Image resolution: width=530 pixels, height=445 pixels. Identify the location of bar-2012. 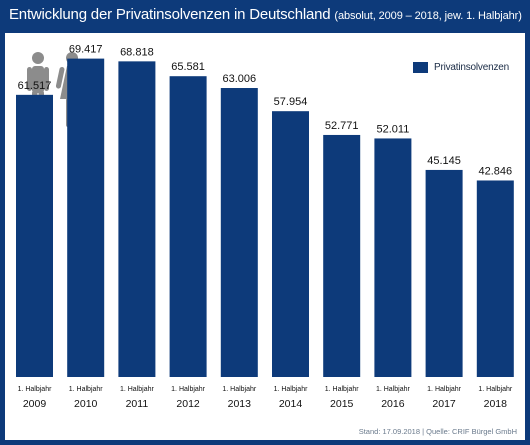
(188, 226).